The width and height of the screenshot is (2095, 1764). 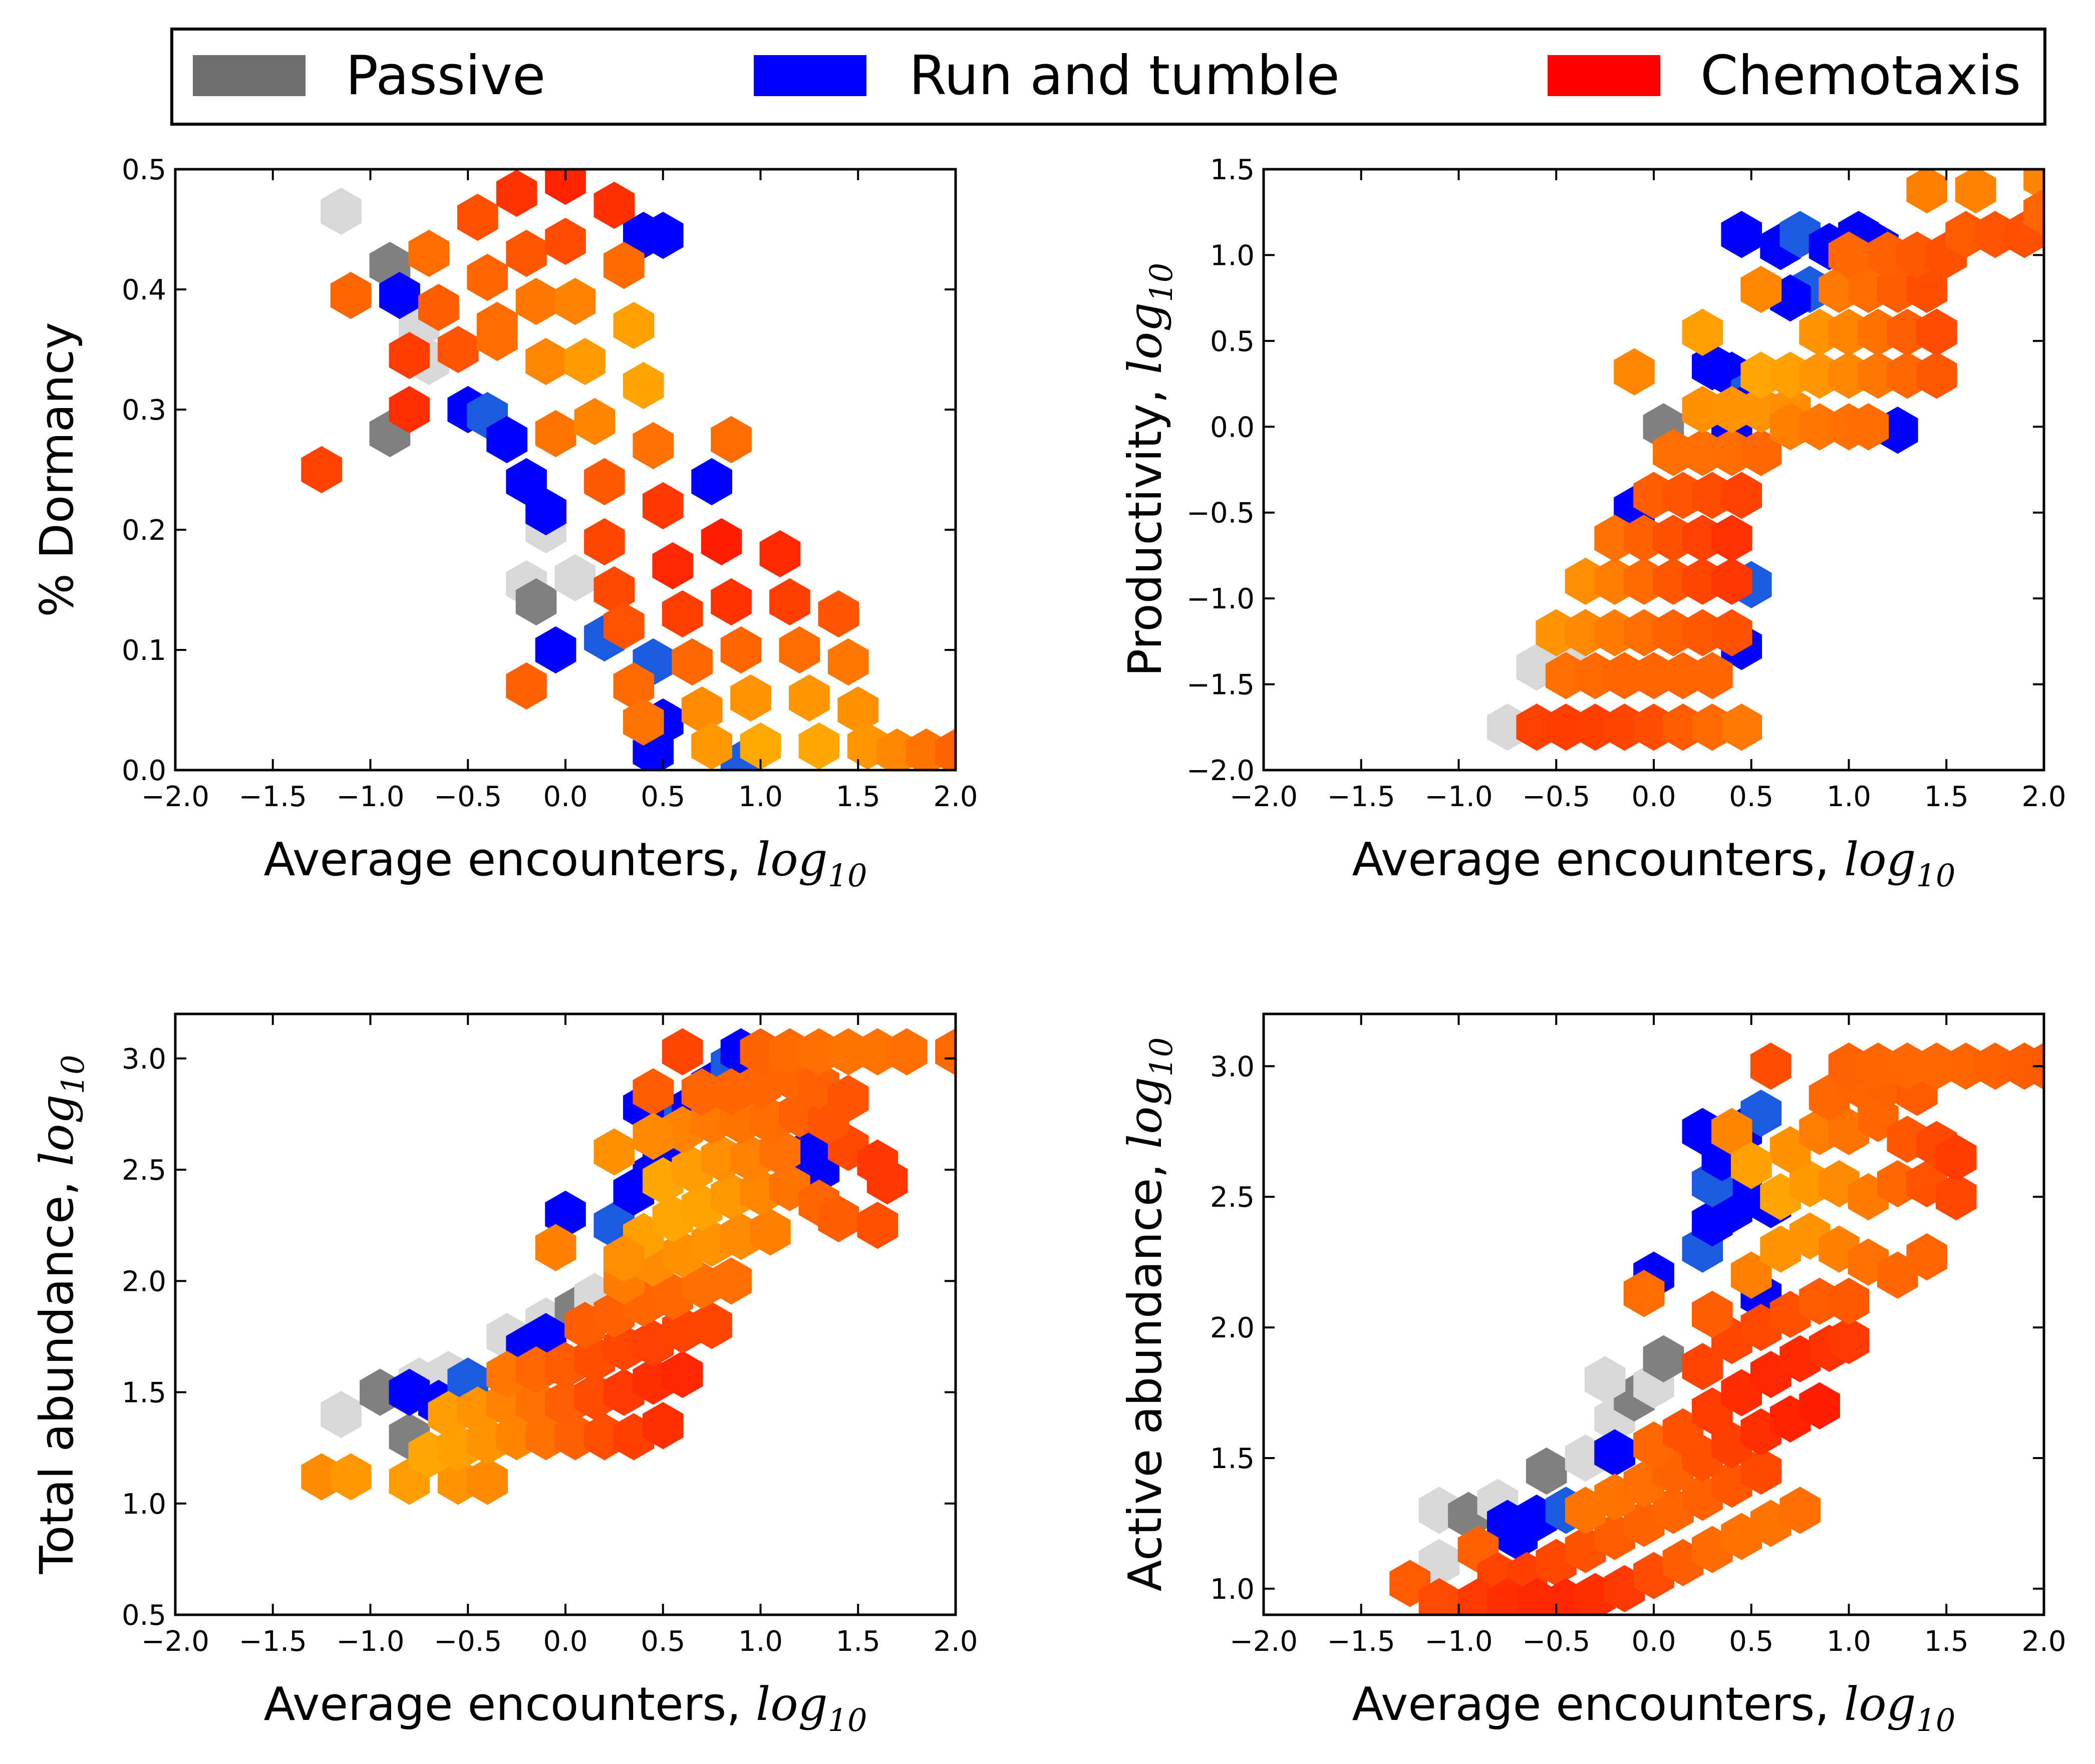 What do you see at coordinates (1233, 1328) in the screenshot?
I see `y-tick-label: 2.0` at bounding box center [1233, 1328].